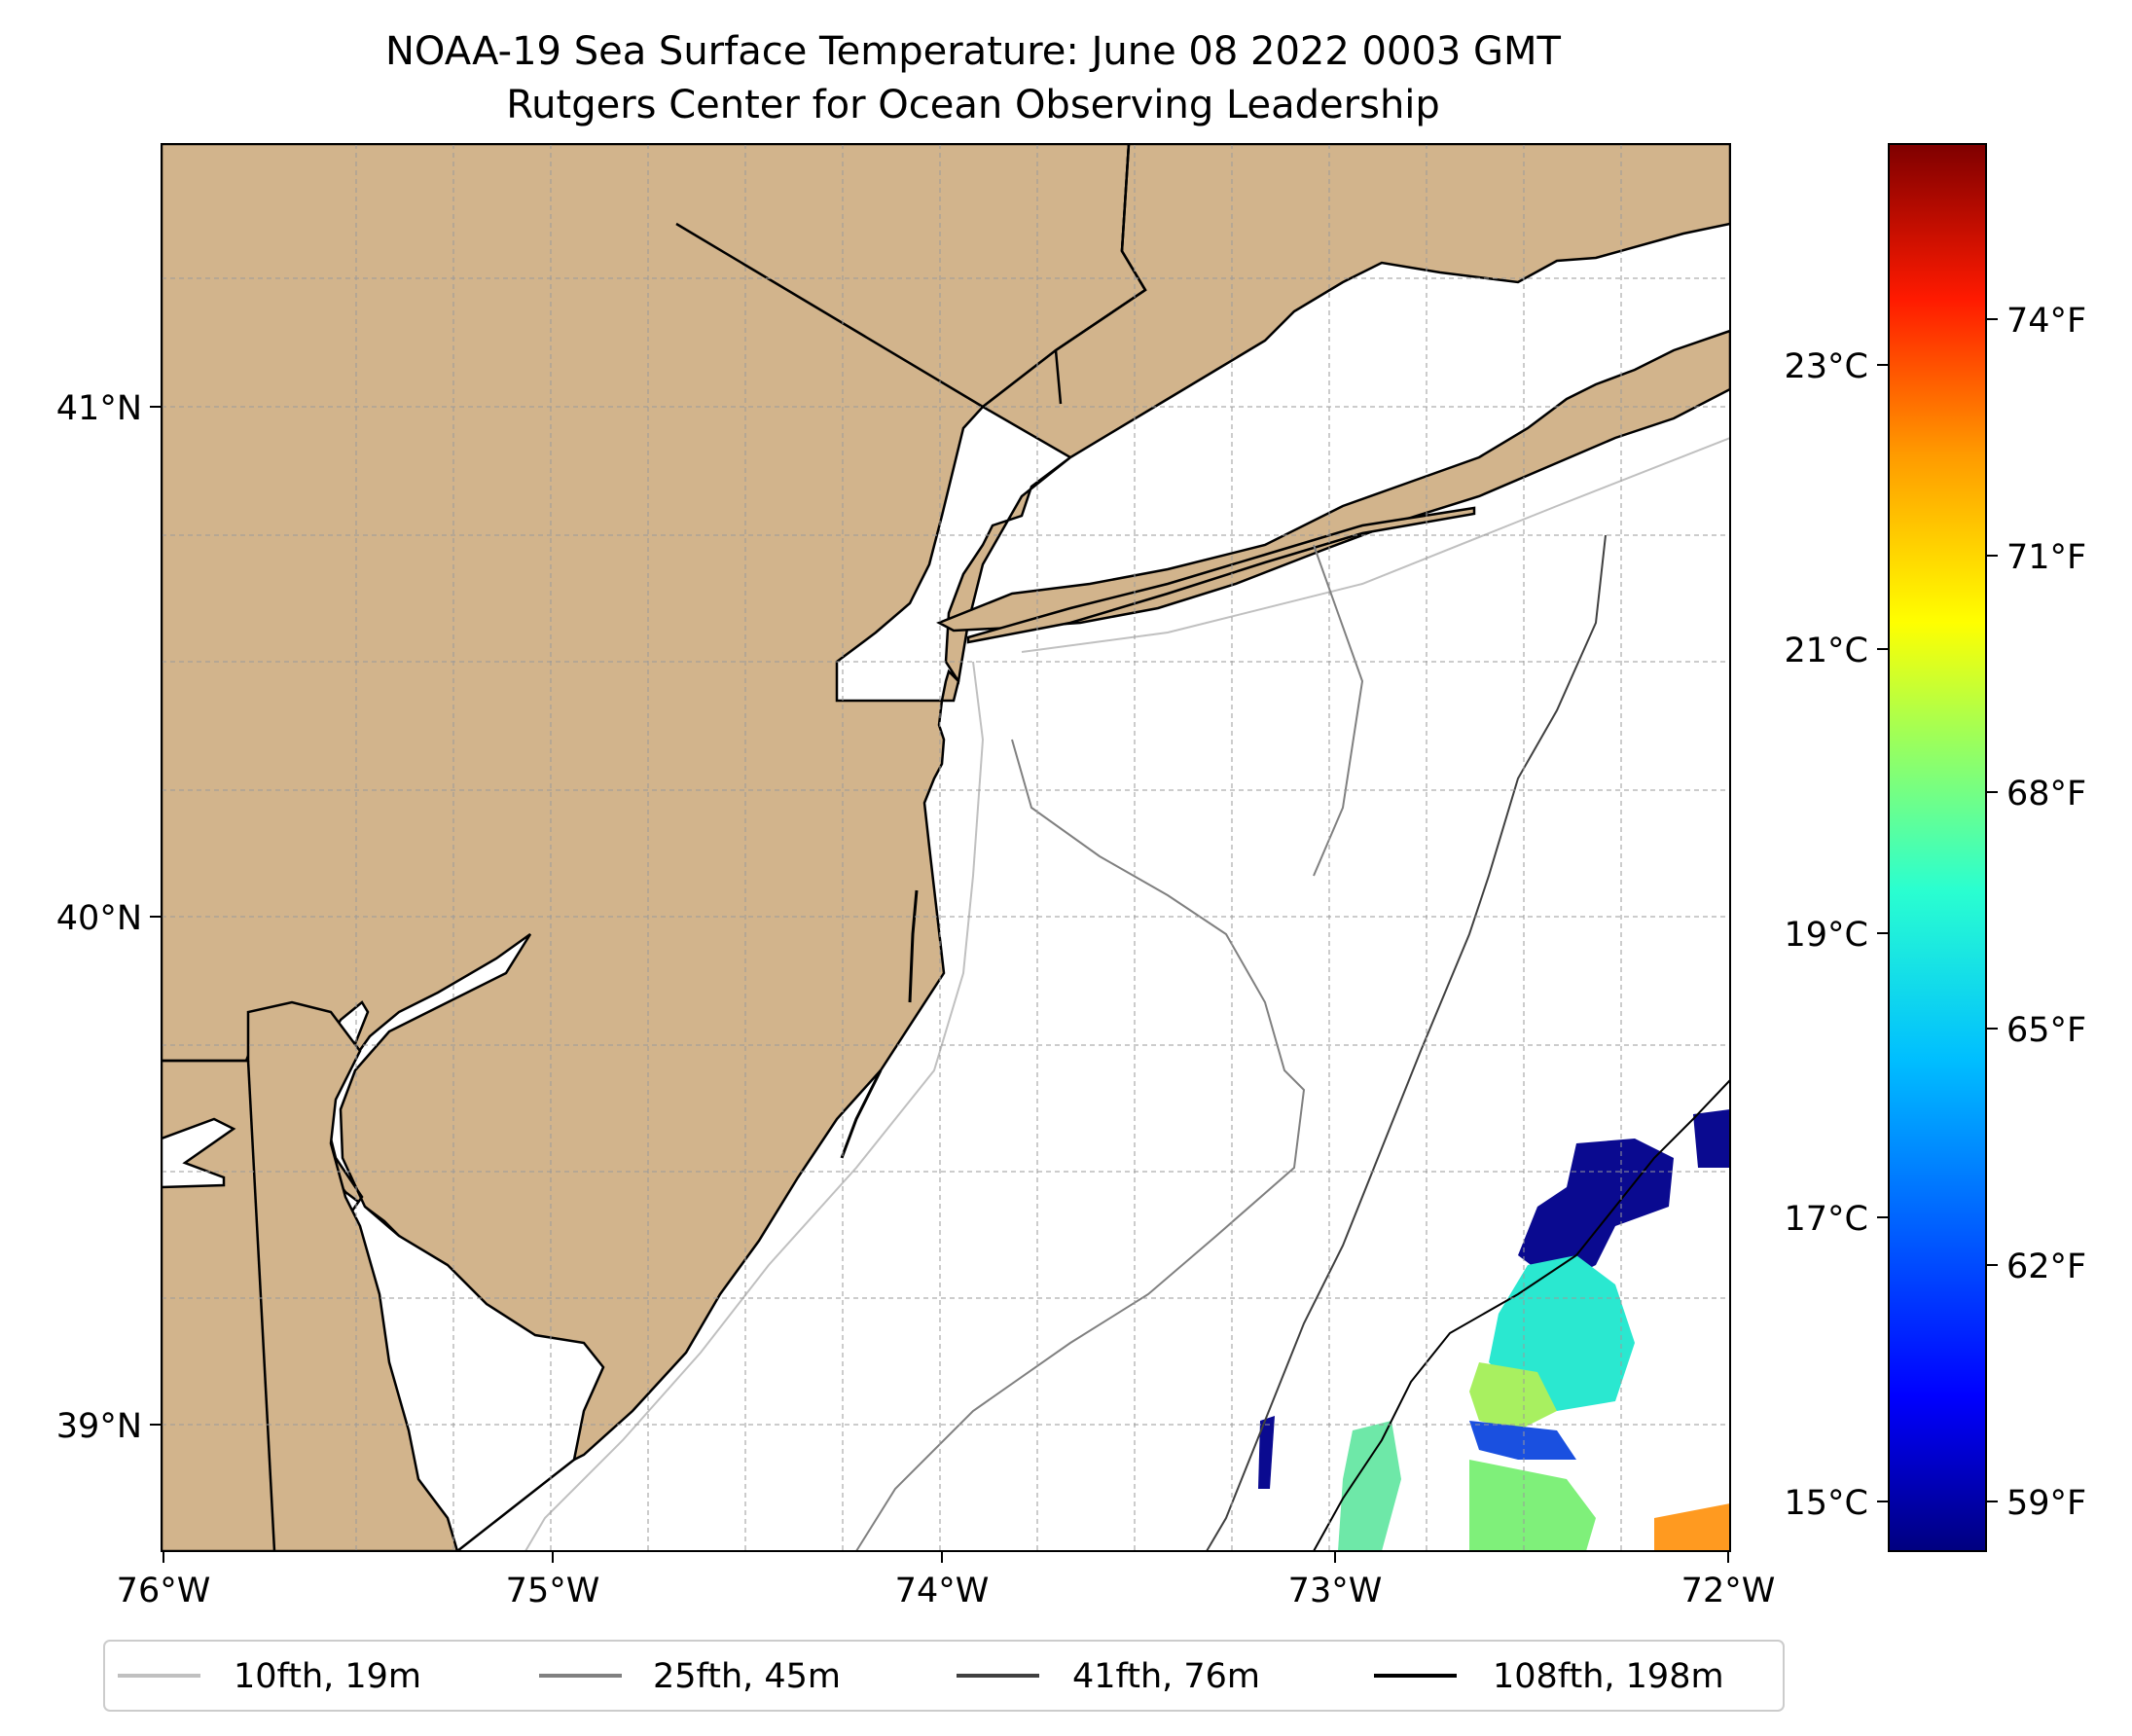  What do you see at coordinates (1827, 1220) in the screenshot?
I see `celsius-tick-label: 17°C` at bounding box center [1827, 1220].